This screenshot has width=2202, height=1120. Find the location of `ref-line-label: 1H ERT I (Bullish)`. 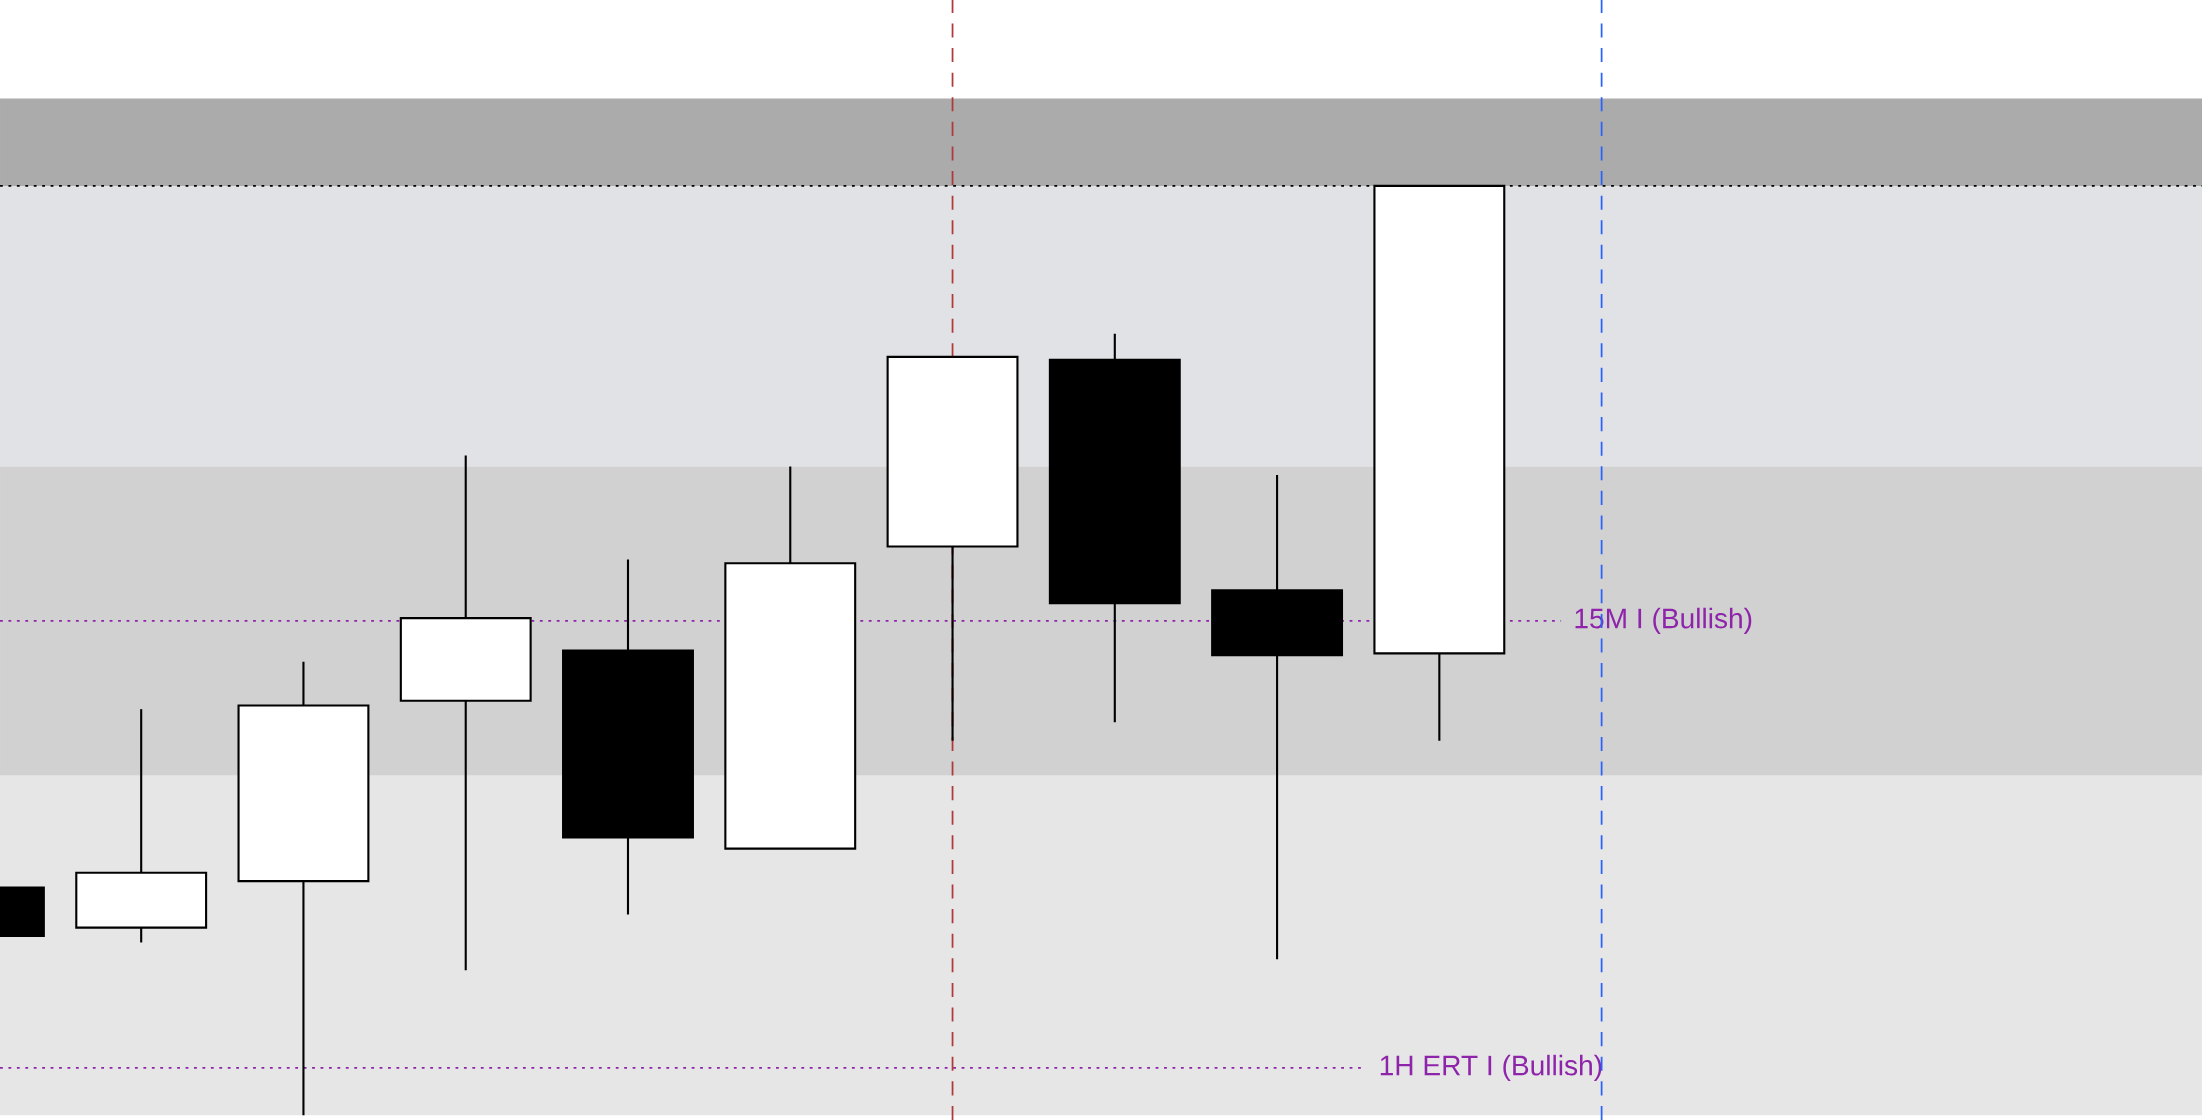

ref-line-label: 1H ERT I (Bullish) is located at coordinates (1491, 1068).